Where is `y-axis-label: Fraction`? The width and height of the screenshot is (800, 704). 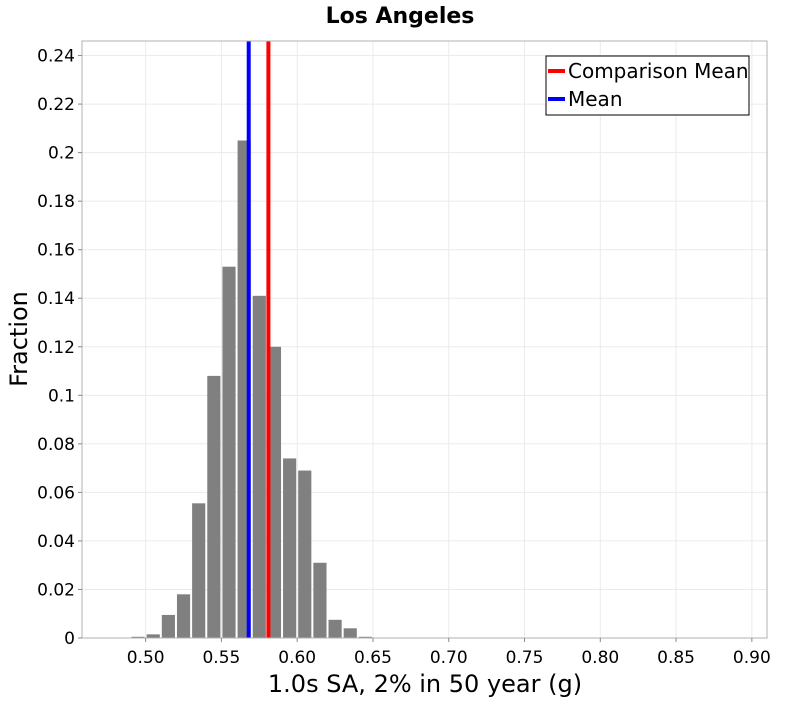 y-axis-label: Fraction is located at coordinates (19, 339).